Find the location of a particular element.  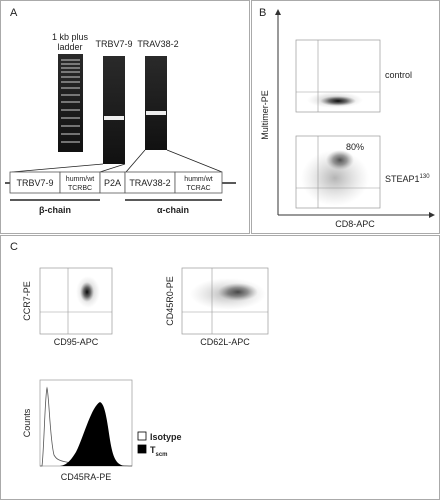

construct-diagram is located at coordinates (120, 175).